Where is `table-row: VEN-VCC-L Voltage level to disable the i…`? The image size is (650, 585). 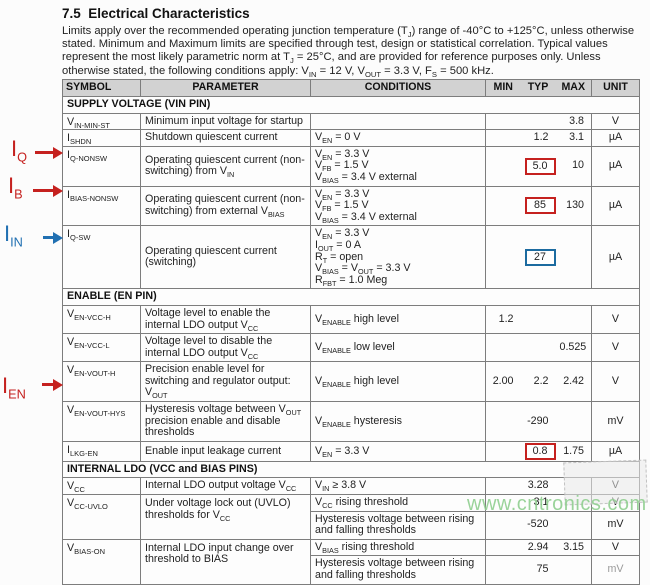 table-row: VEN-VCC-L Voltage level to disable the i… is located at coordinates (351, 348).